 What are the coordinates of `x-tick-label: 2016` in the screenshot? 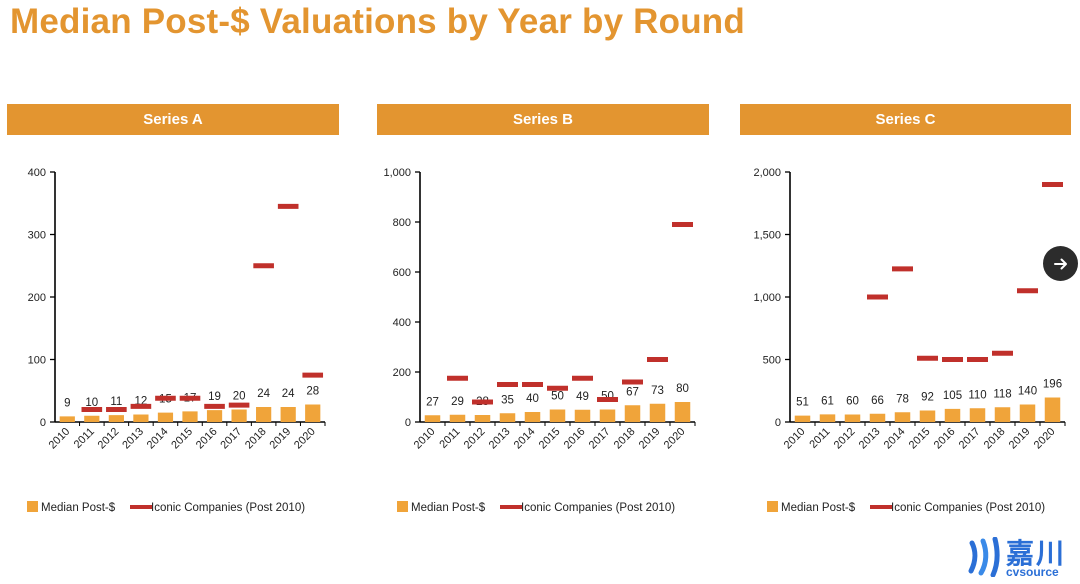 It's located at (945, 439).